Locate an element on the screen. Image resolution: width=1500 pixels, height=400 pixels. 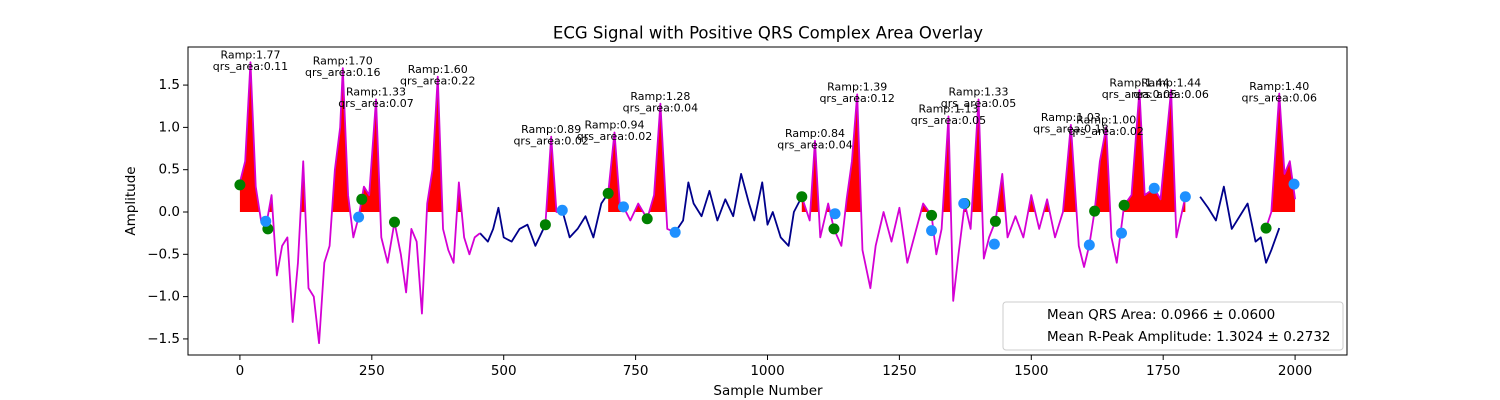
x-tick-label: 500 is located at coordinates (504, 371).